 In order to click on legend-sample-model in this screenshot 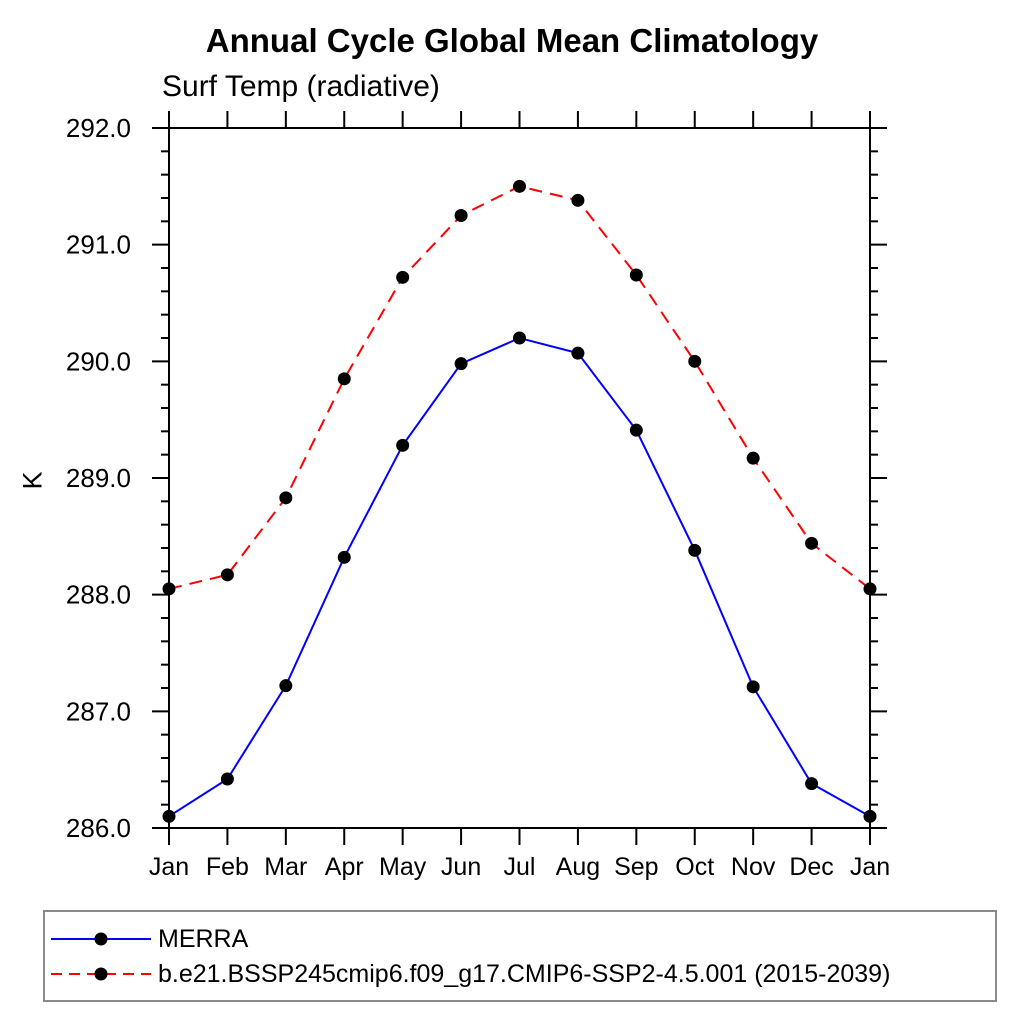, I will do `click(101, 973)`.